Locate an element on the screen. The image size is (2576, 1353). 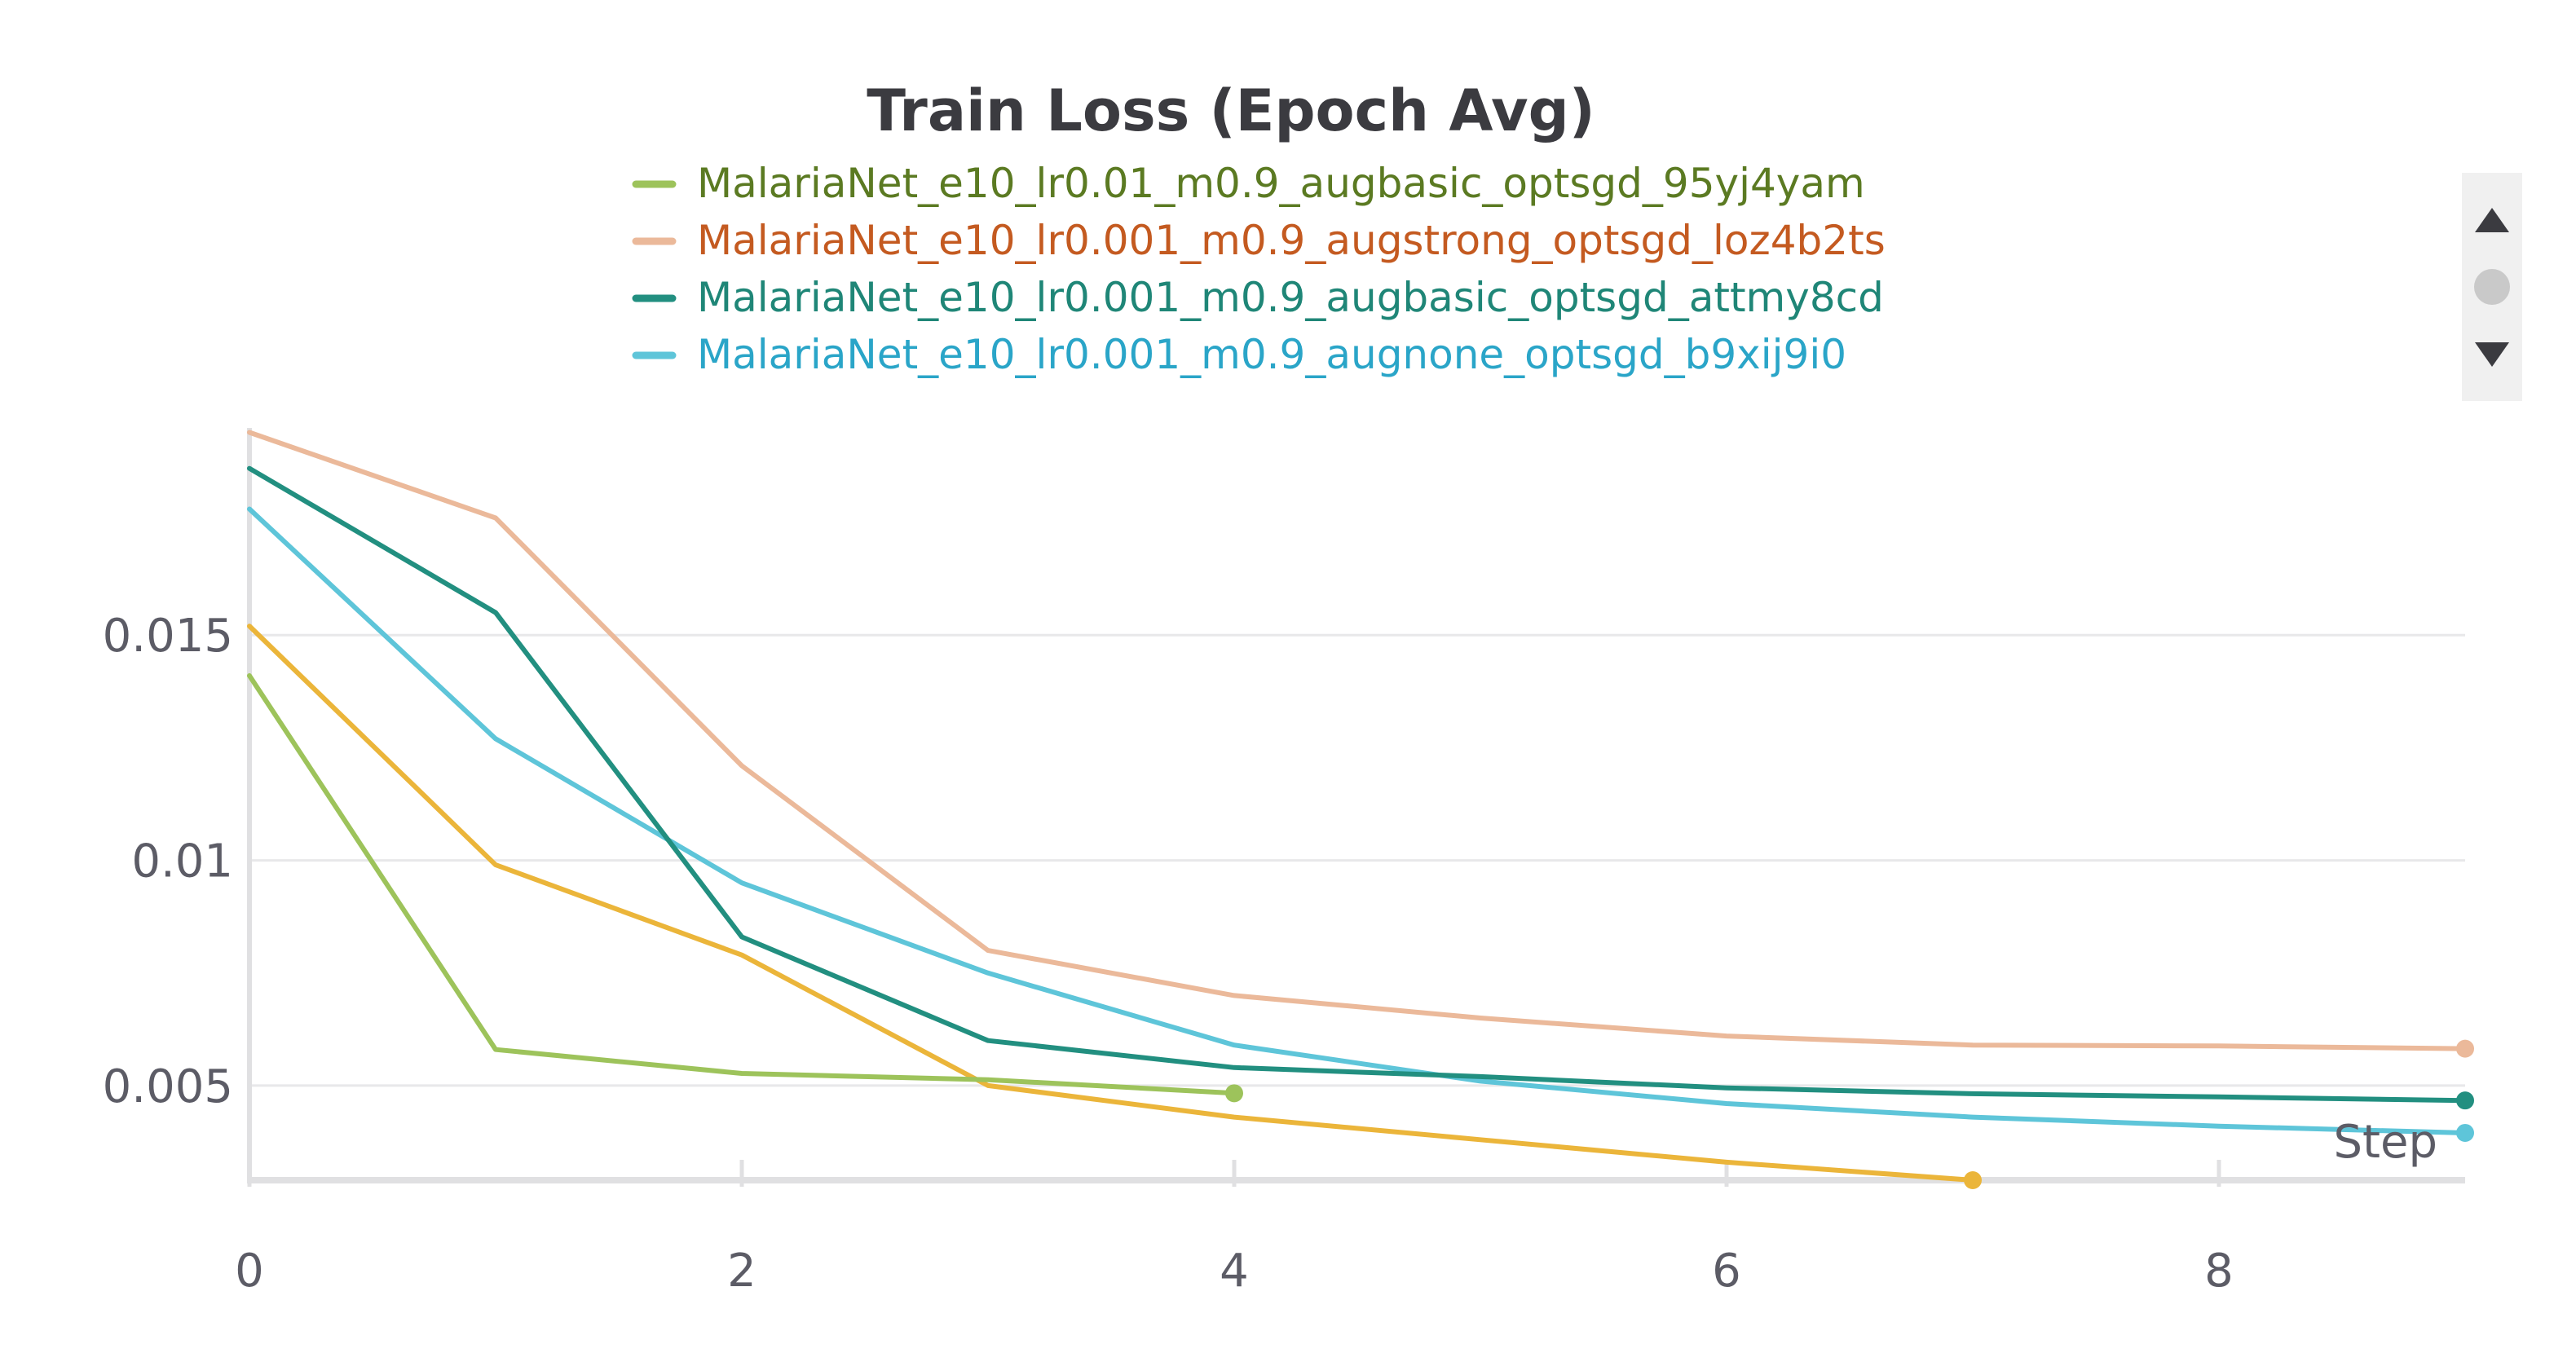
x-tick-label: 8 is located at coordinates (2219, 1271).